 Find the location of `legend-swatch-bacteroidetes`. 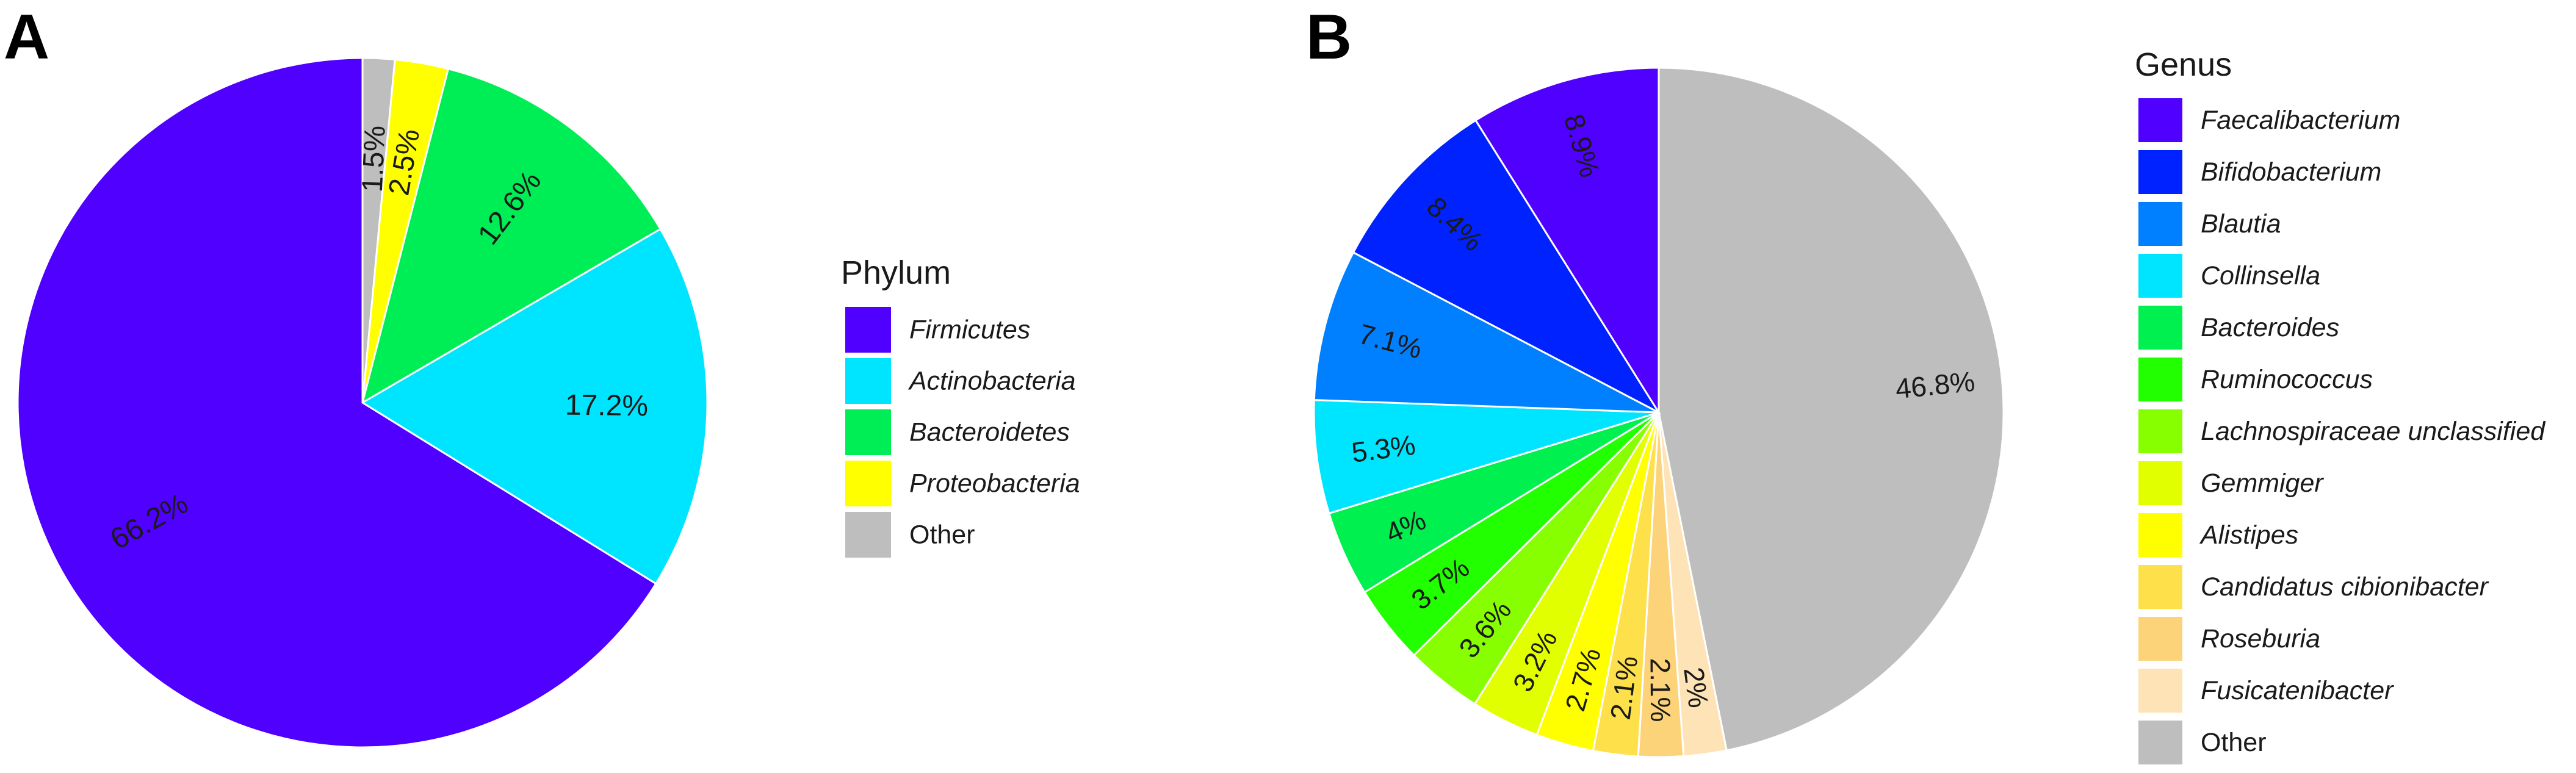

legend-swatch-bacteroidetes is located at coordinates (868, 432).